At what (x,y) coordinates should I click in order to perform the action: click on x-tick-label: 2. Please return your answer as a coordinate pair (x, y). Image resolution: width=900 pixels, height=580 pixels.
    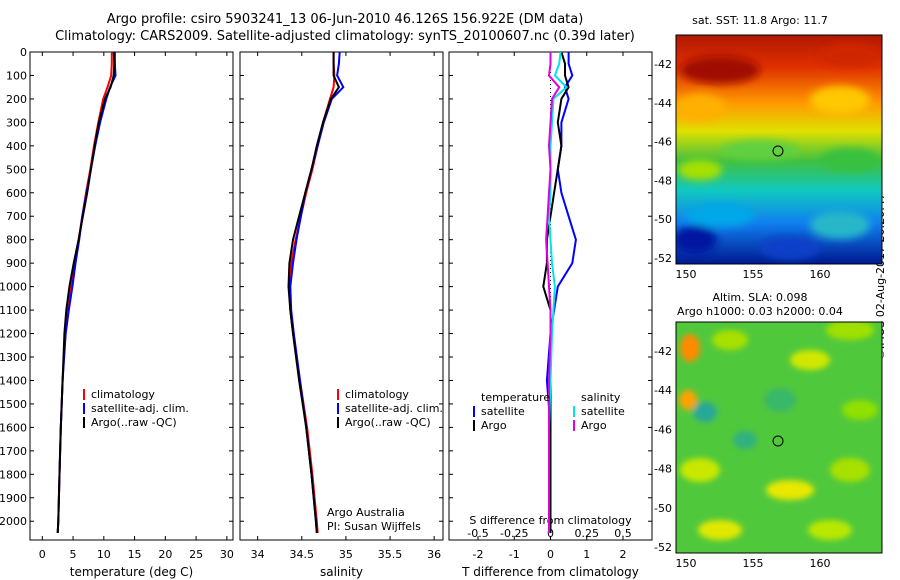
    Looking at the image, I should click on (623, 554).